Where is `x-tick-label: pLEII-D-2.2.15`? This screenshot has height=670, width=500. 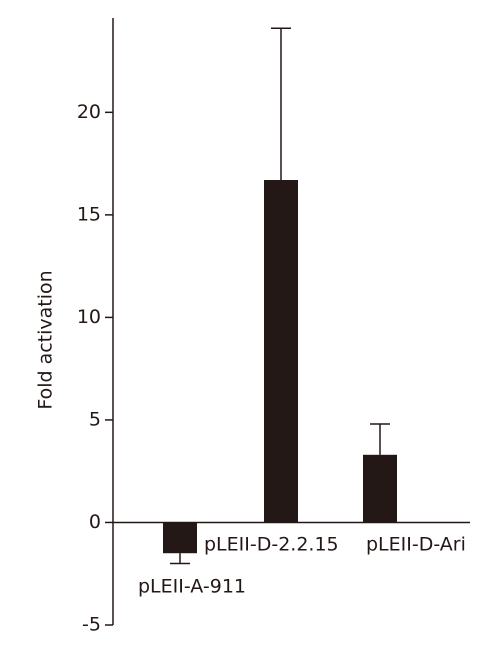 x-tick-label: pLEII-D-2.2.15 is located at coordinates (271, 545).